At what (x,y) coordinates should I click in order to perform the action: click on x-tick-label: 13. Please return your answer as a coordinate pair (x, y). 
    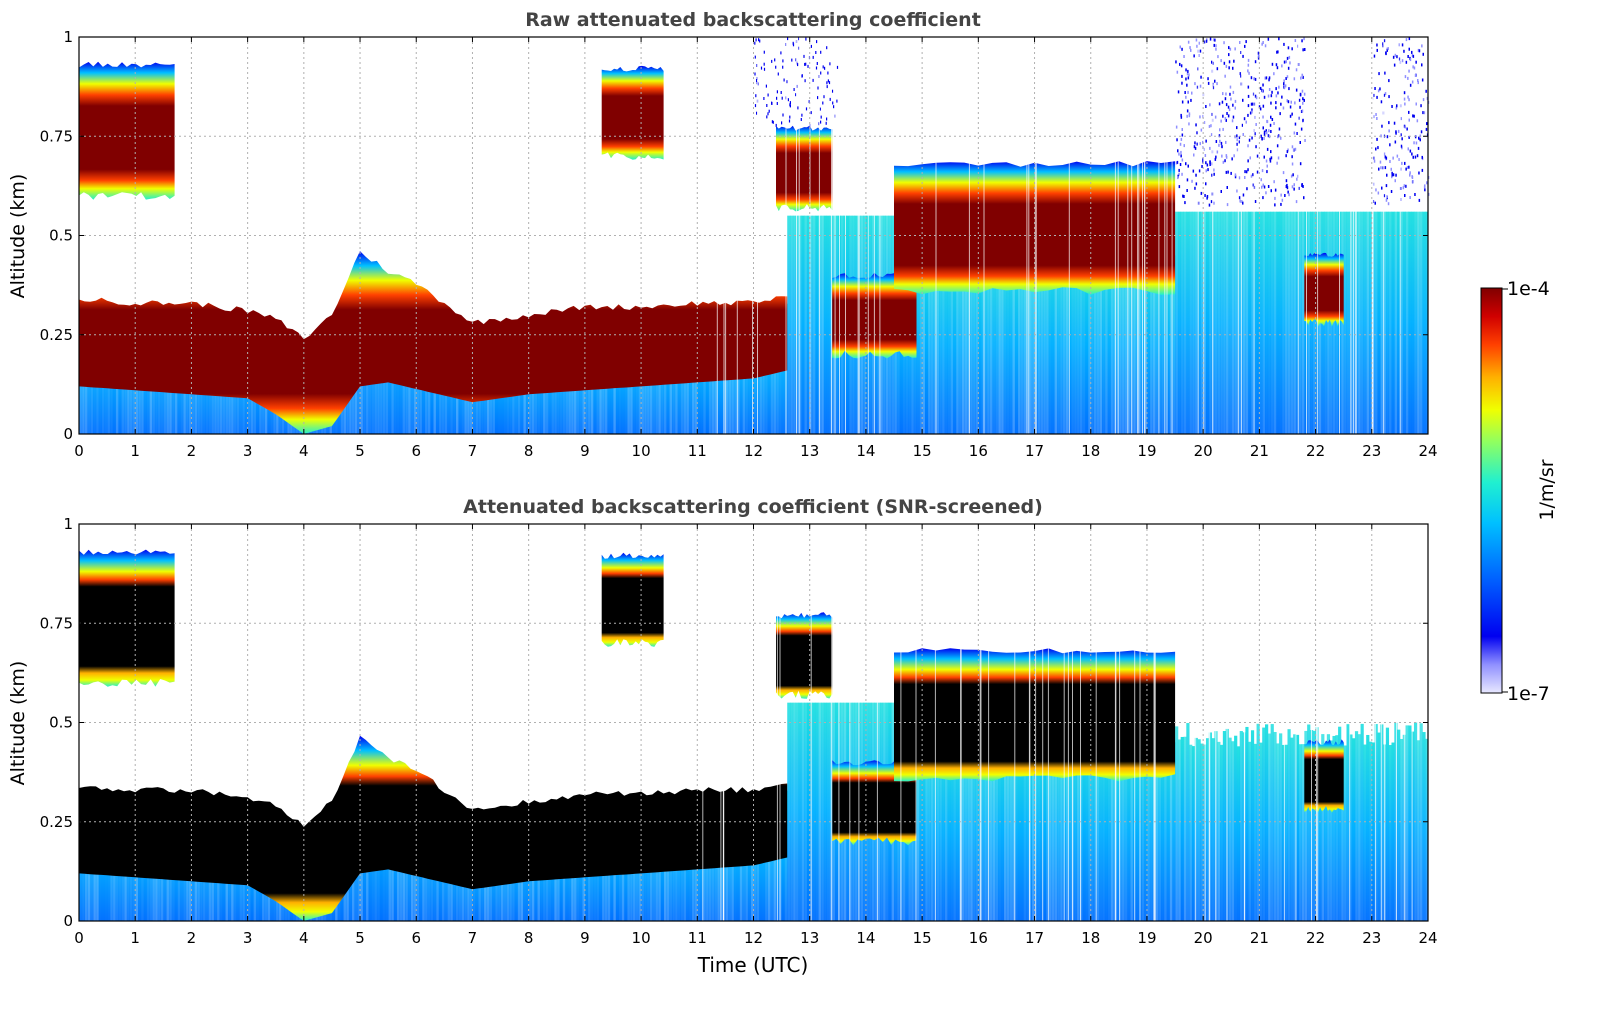
    Looking at the image, I should click on (809, 938).